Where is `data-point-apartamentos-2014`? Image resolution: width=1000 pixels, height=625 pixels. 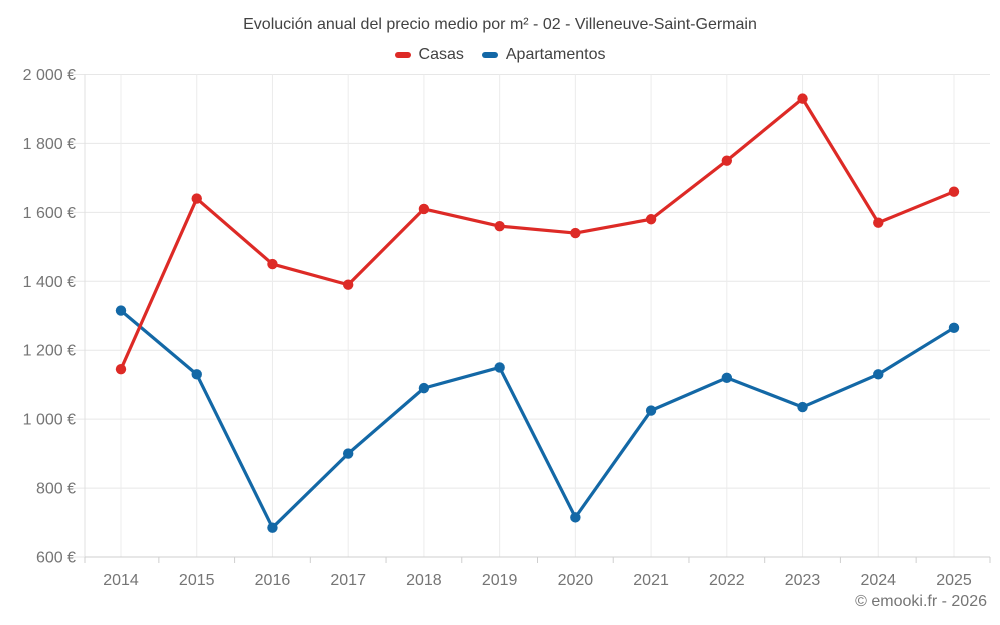 data-point-apartamentos-2014 is located at coordinates (121, 310).